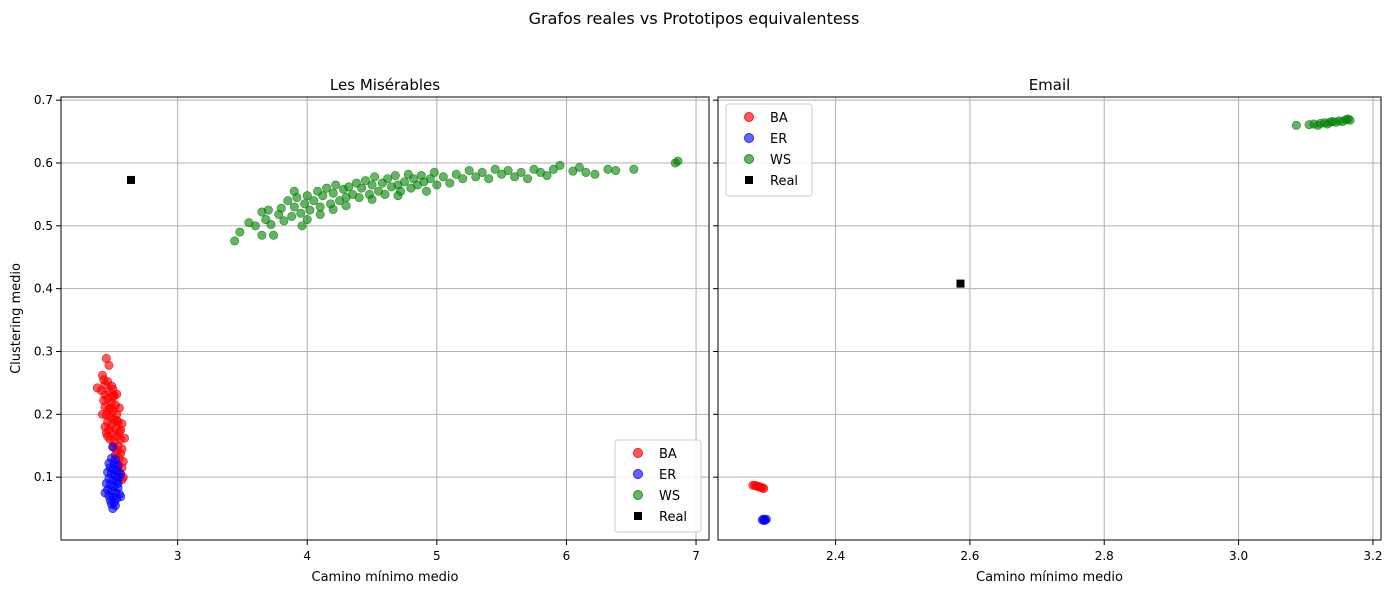 Image resolution: width=1388 pixels, height=592 pixels. I want to click on series-real, so click(130, 179).